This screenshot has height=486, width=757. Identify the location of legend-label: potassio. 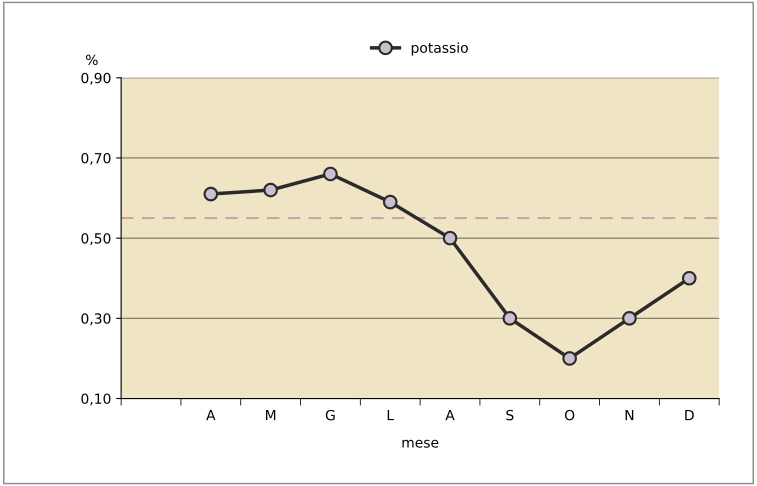
(440, 49).